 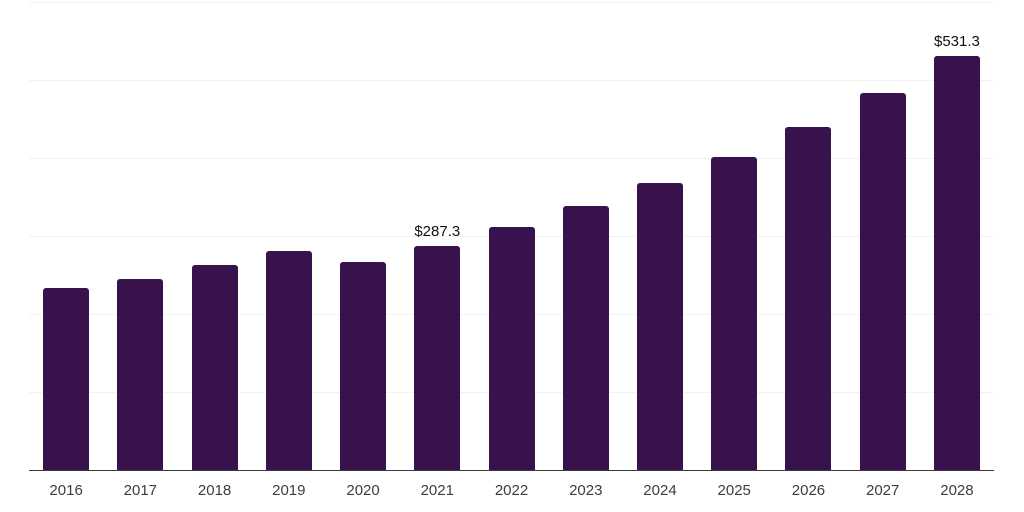 I want to click on bar-slot-2021: $287.3, so click(x=437, y=236).